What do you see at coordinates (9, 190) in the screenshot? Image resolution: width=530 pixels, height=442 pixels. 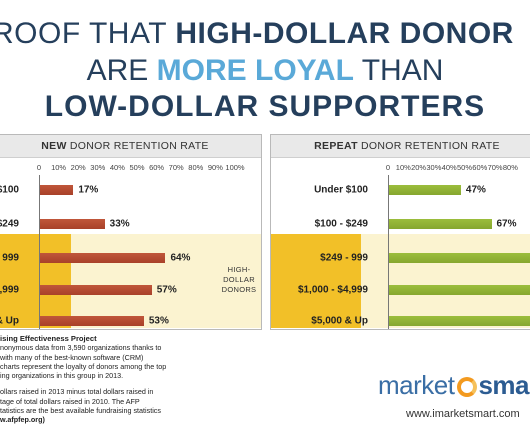 I see `category-label: $100` at bounding box center [9, 190].